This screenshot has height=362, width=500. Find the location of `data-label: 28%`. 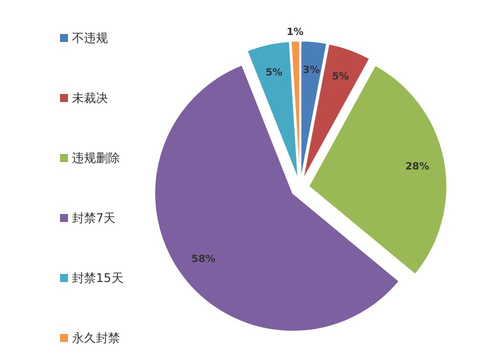

data-label: 28% is located at coordinates (417, 167).